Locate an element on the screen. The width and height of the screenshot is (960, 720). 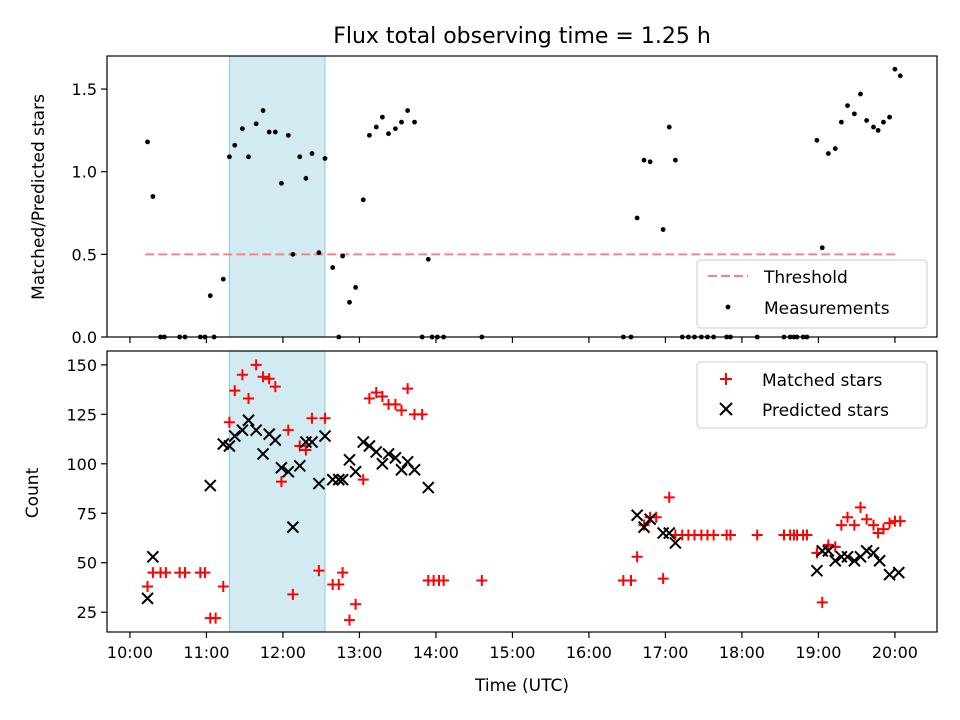
y-tick-label: 1.0 is located at coordinates (84, 172).